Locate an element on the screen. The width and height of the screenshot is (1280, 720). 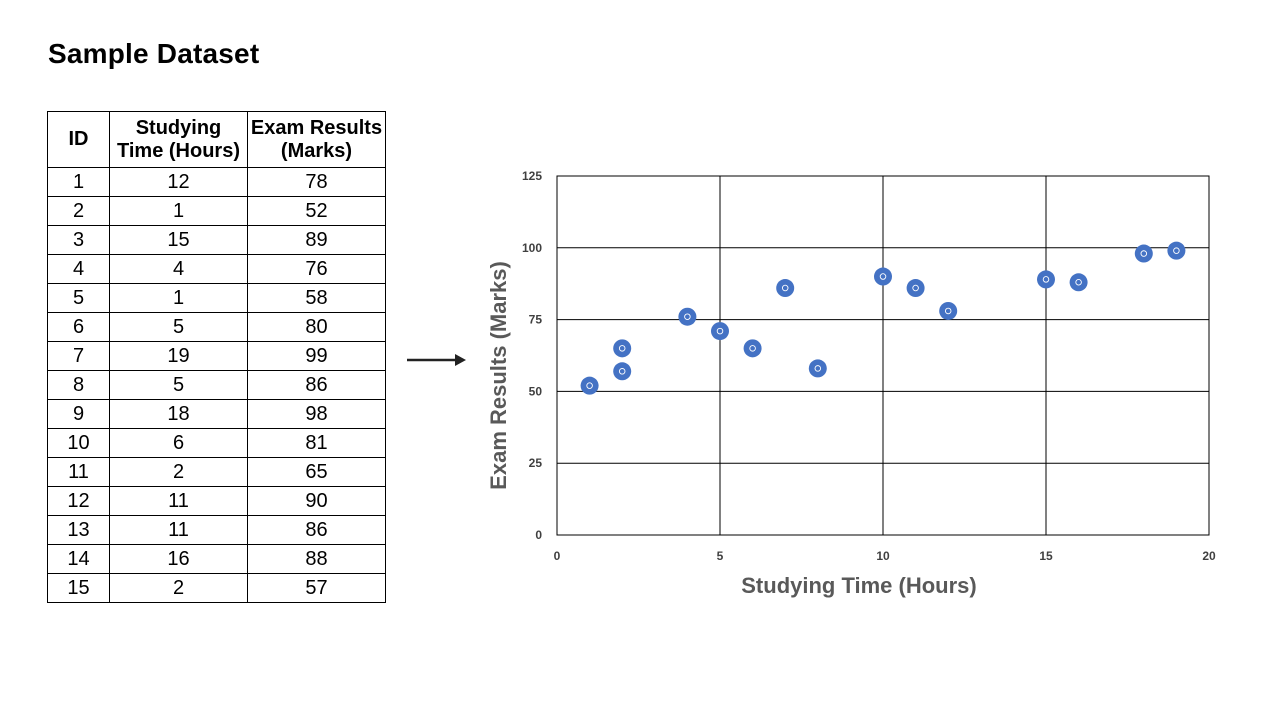
cell-id: 5 is located at coordinates (78, 298).